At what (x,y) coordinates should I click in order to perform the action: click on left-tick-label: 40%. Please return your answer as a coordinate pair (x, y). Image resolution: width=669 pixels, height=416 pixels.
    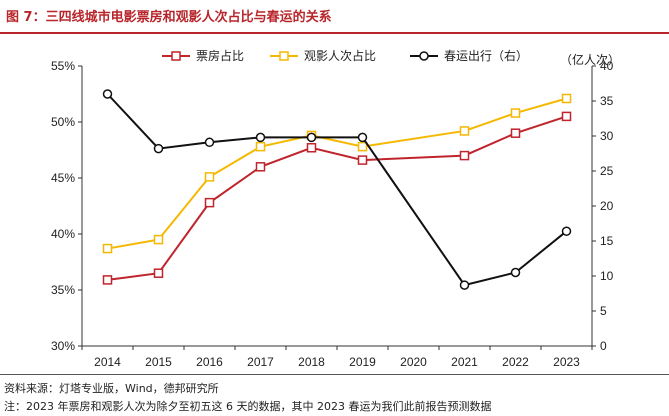
    Looking at the image, I should click on (63, 234).